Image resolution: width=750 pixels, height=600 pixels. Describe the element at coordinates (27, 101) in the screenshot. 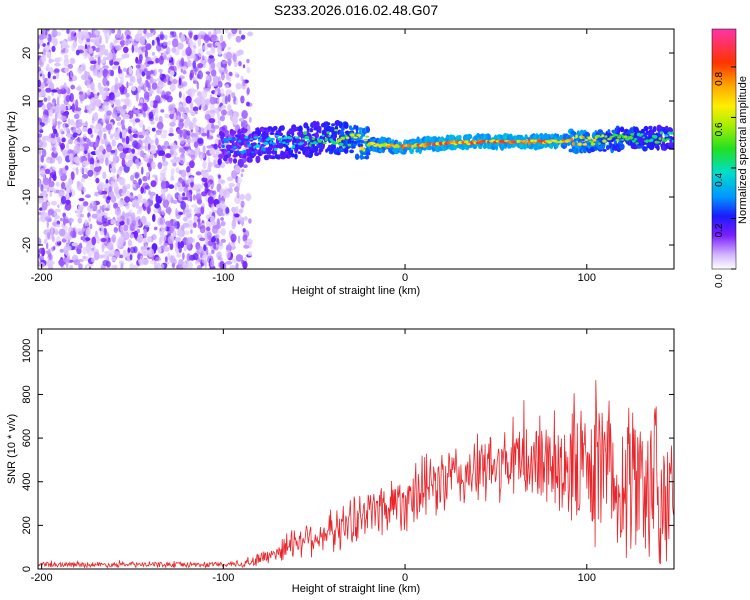

I see `y-tick-label: 10` at that location.